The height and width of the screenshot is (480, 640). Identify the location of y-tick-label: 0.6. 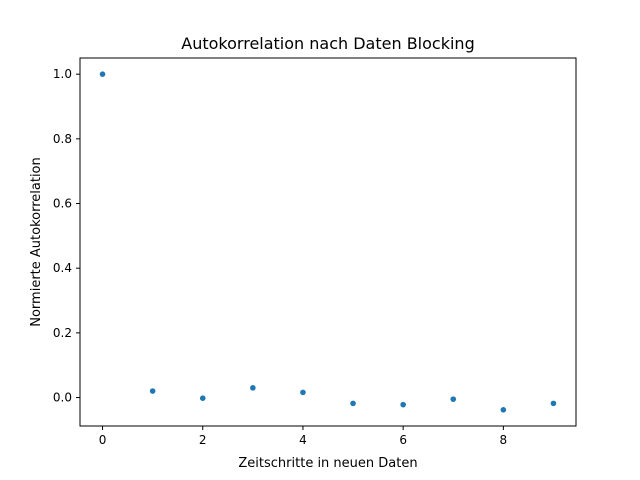
(62, 204).